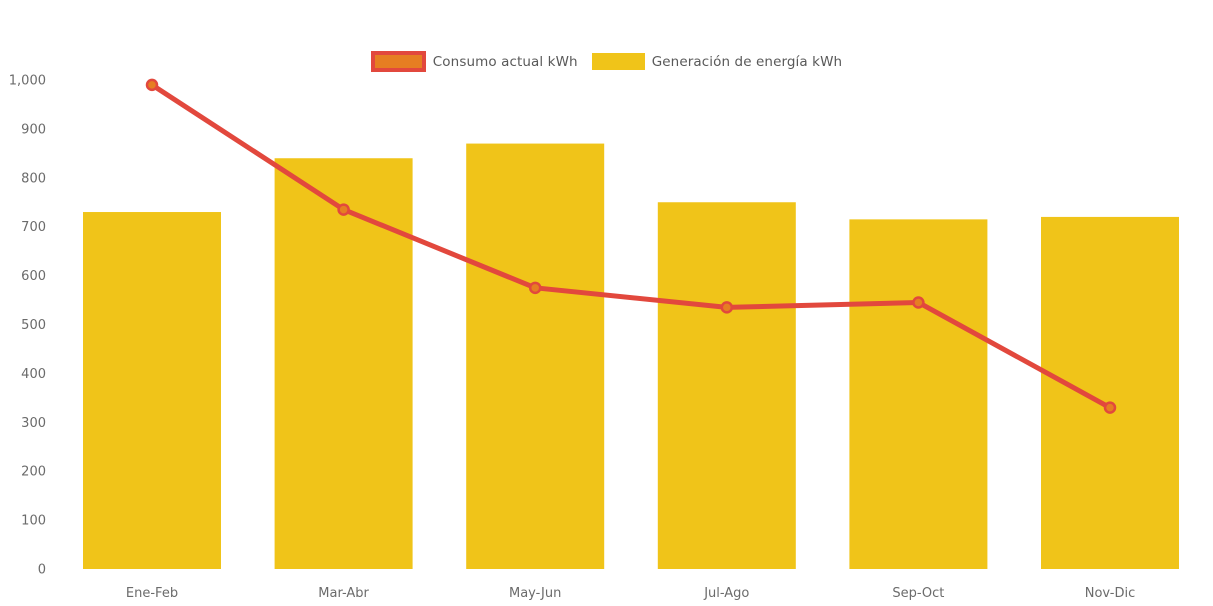 The image size is (1213, 606). Describe the element at coordinates (726, 385) in the screenshot. I see `bar-jul-ago` at that location.